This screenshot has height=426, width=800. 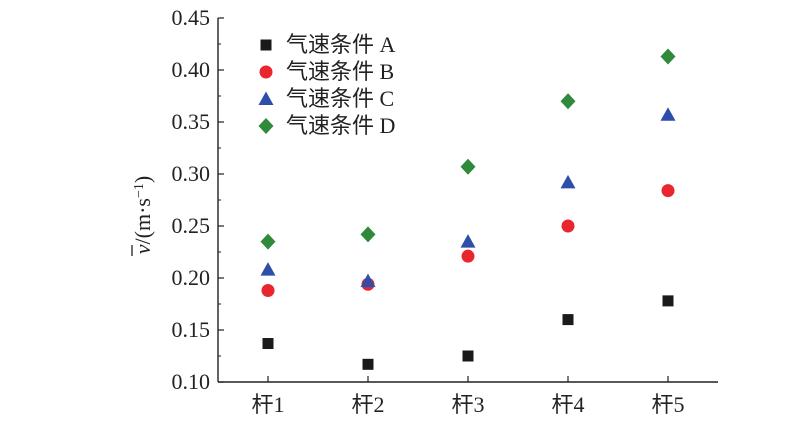 I want to click on y-tick-label: 0.25, so click(x=191, y=225).